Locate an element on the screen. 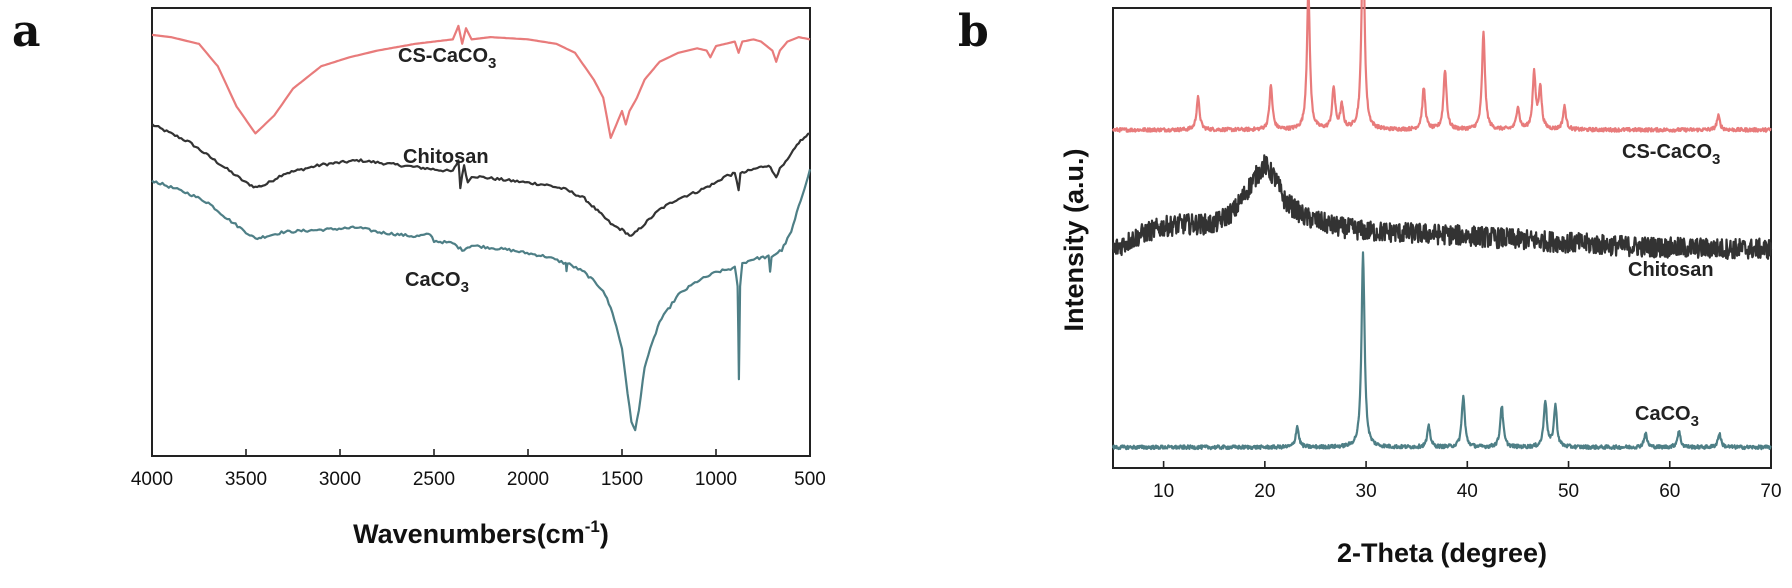  panel-a-x-axis-title: Wavenumbers(cm-1) is located at coordinates (481, 533).